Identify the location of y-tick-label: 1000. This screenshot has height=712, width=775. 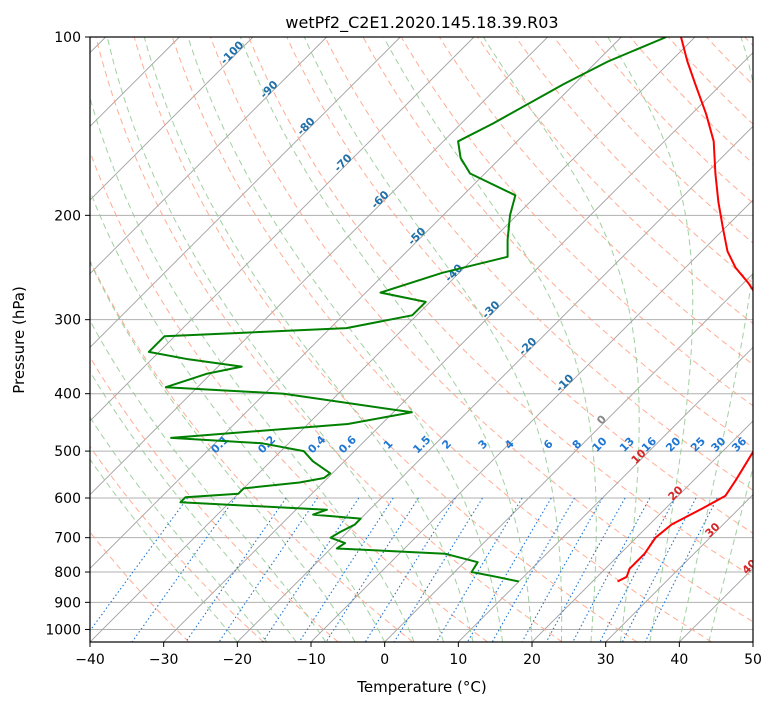
(63, 630).